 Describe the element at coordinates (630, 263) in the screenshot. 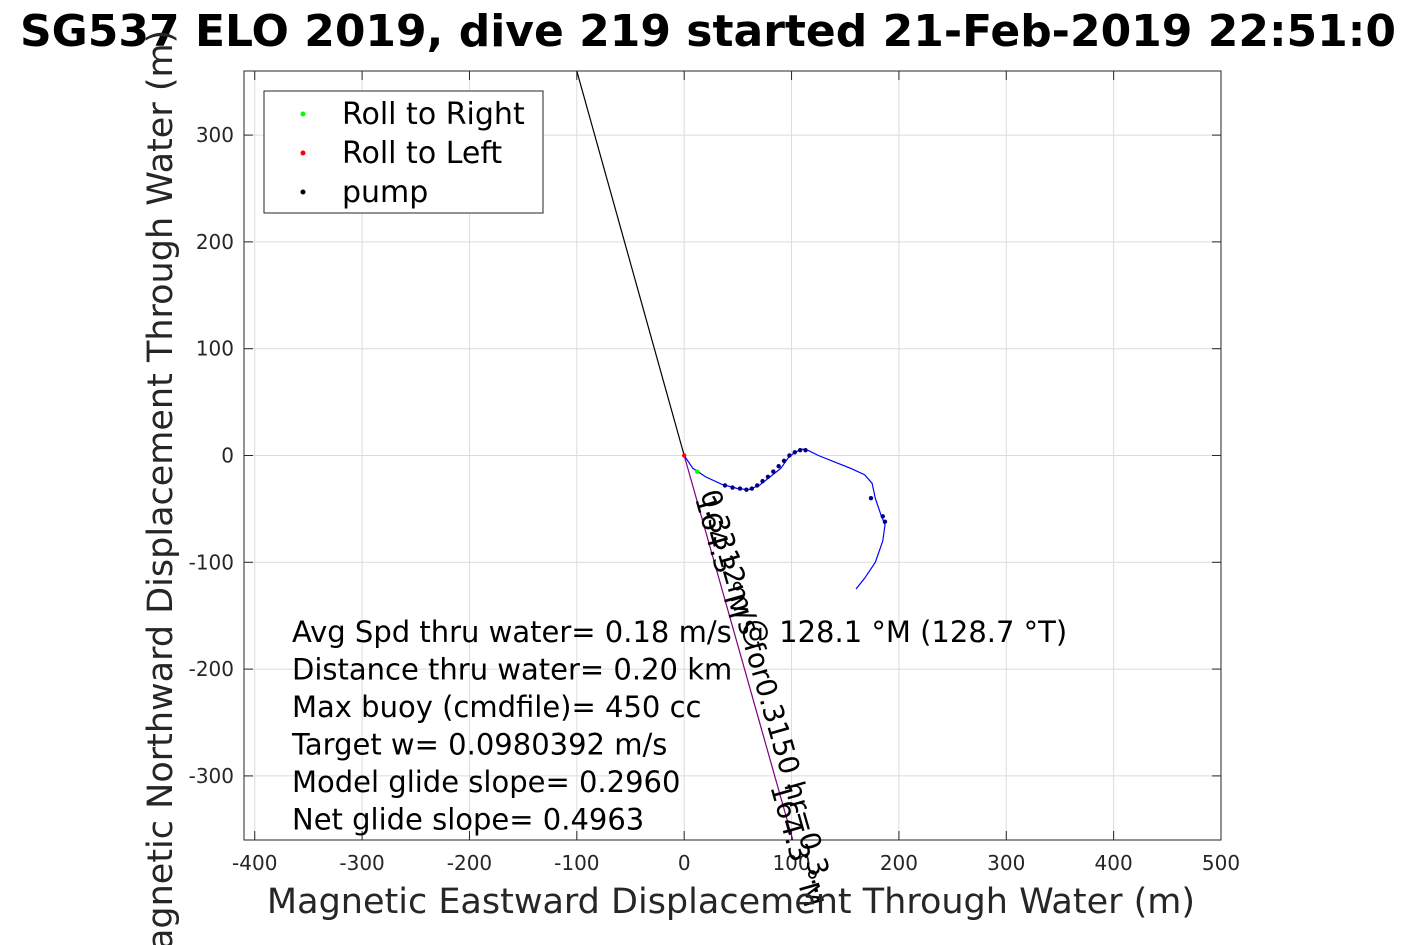

I see `series-heading-line` at that location.